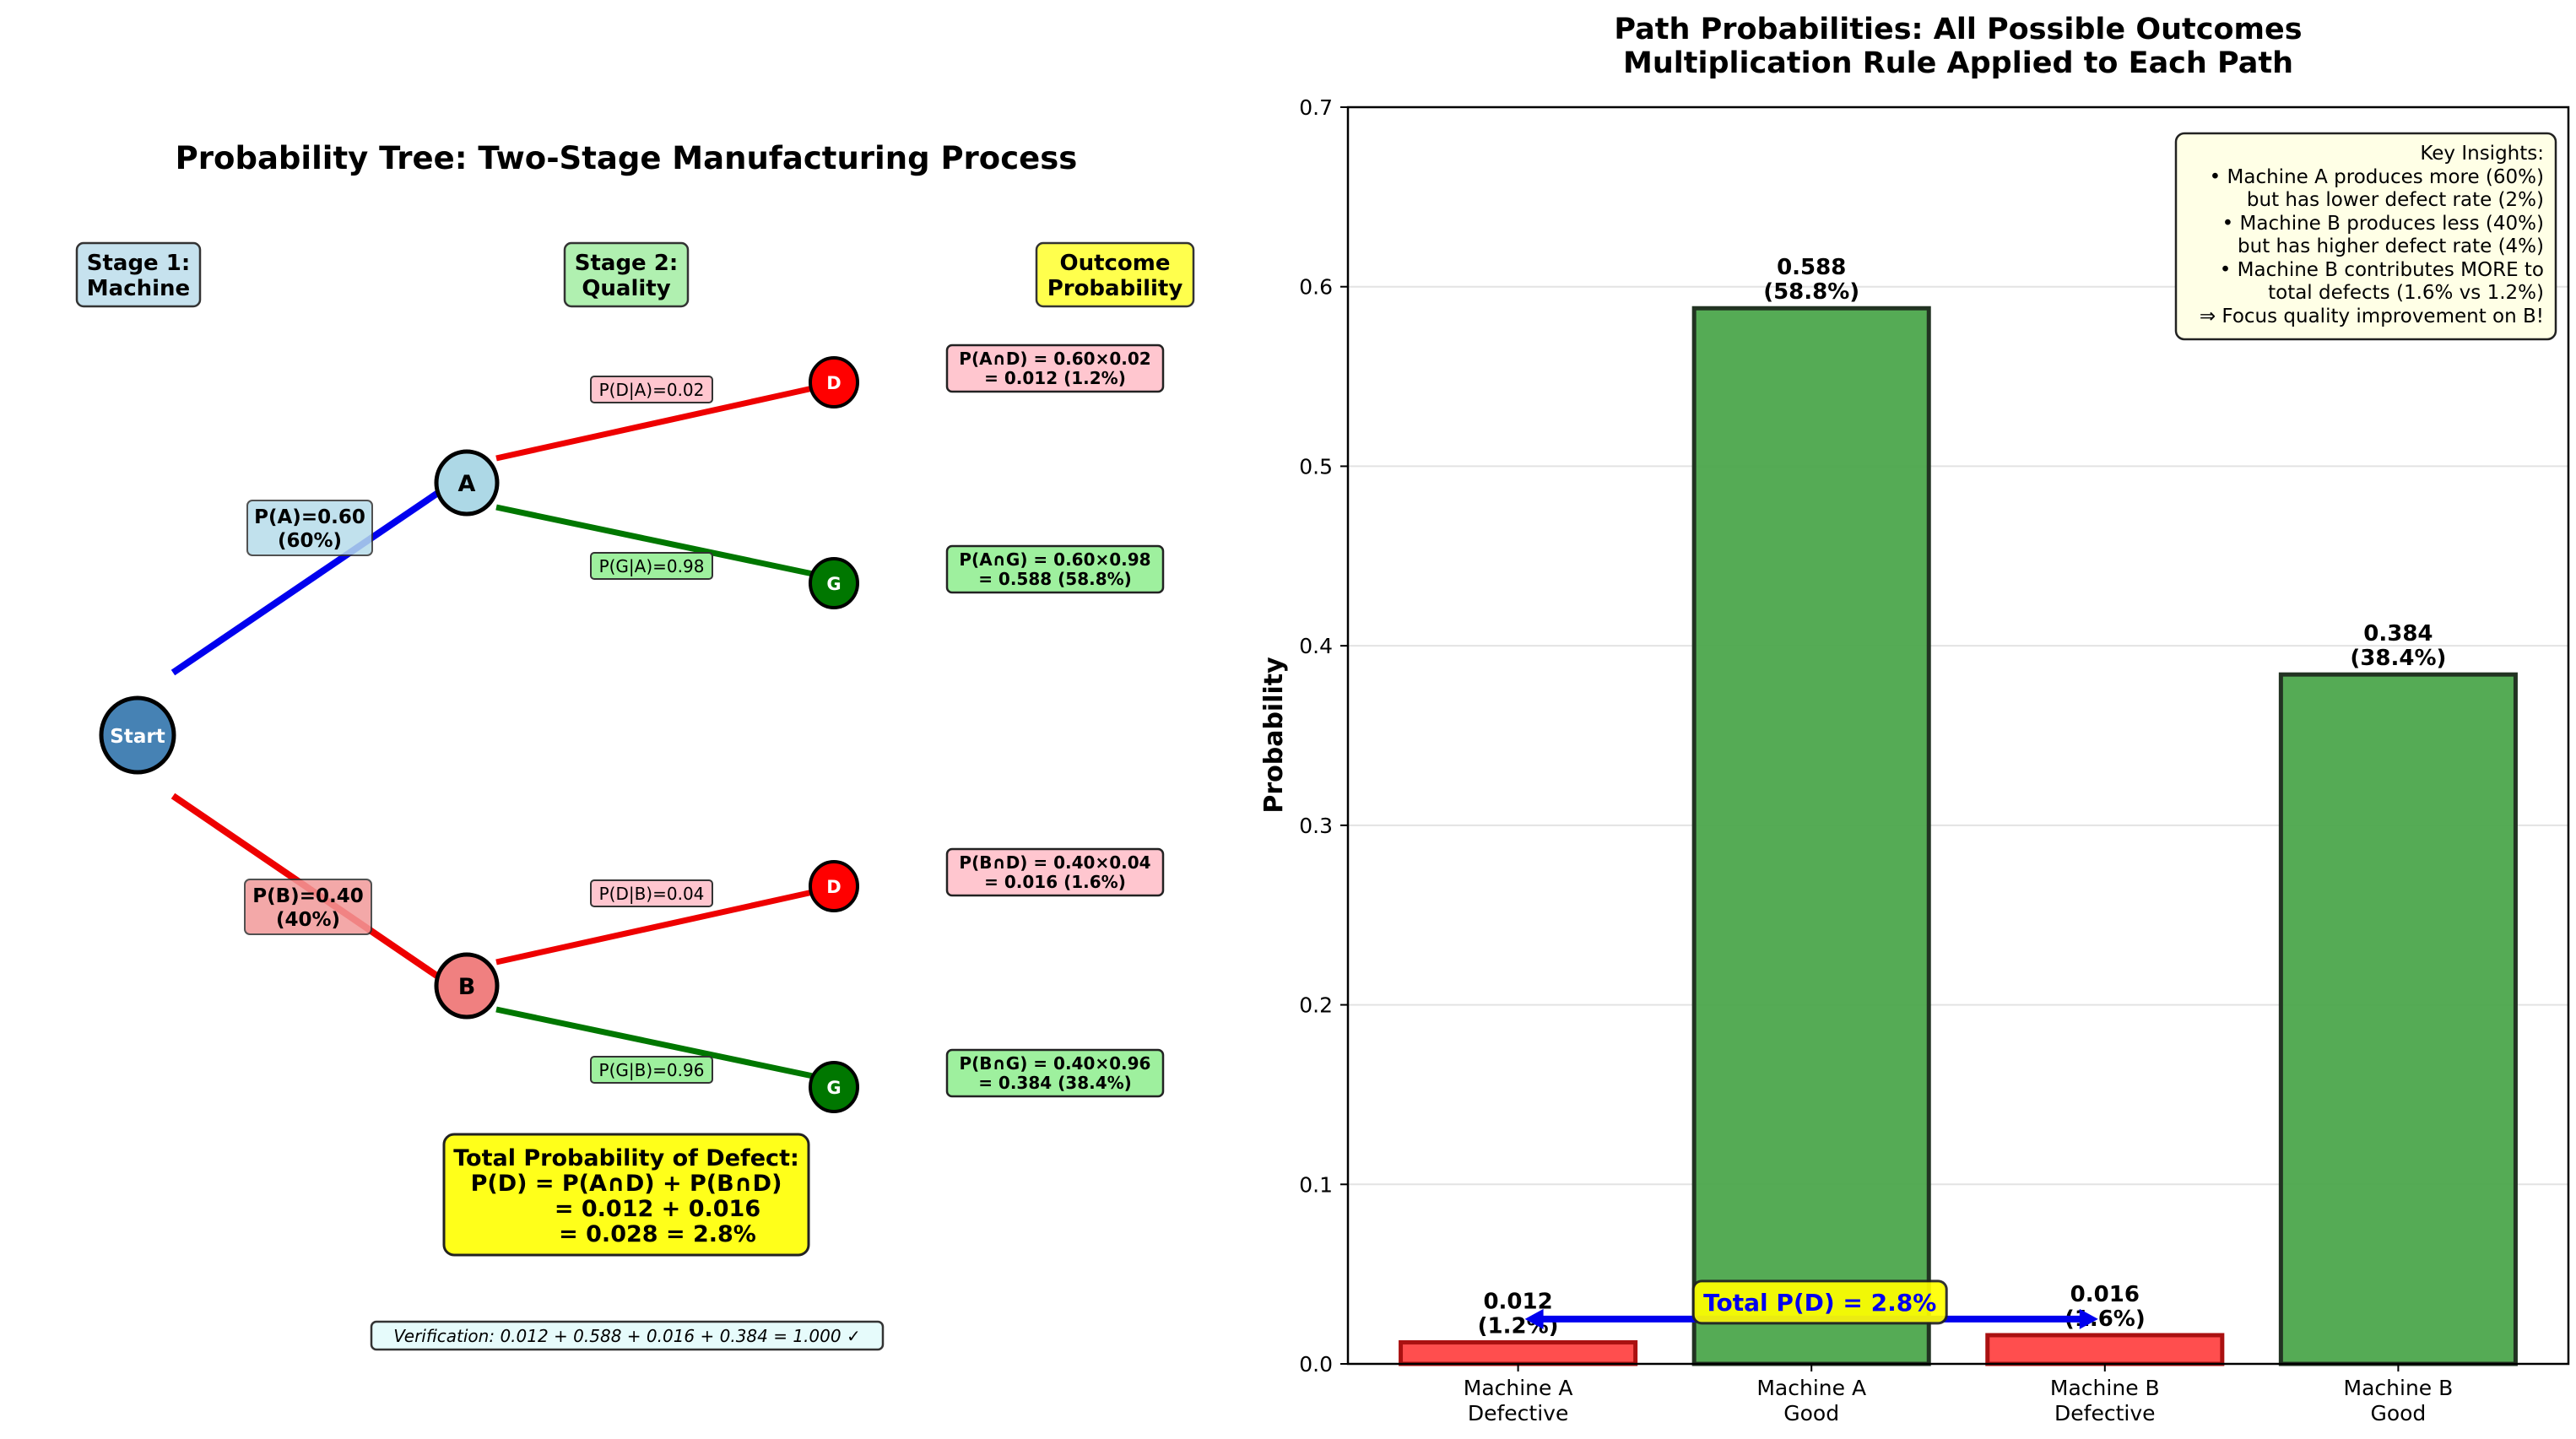 This screenshot has height=1439, width=2576. I want to click on branch-start-to-a, so click(312, 578).